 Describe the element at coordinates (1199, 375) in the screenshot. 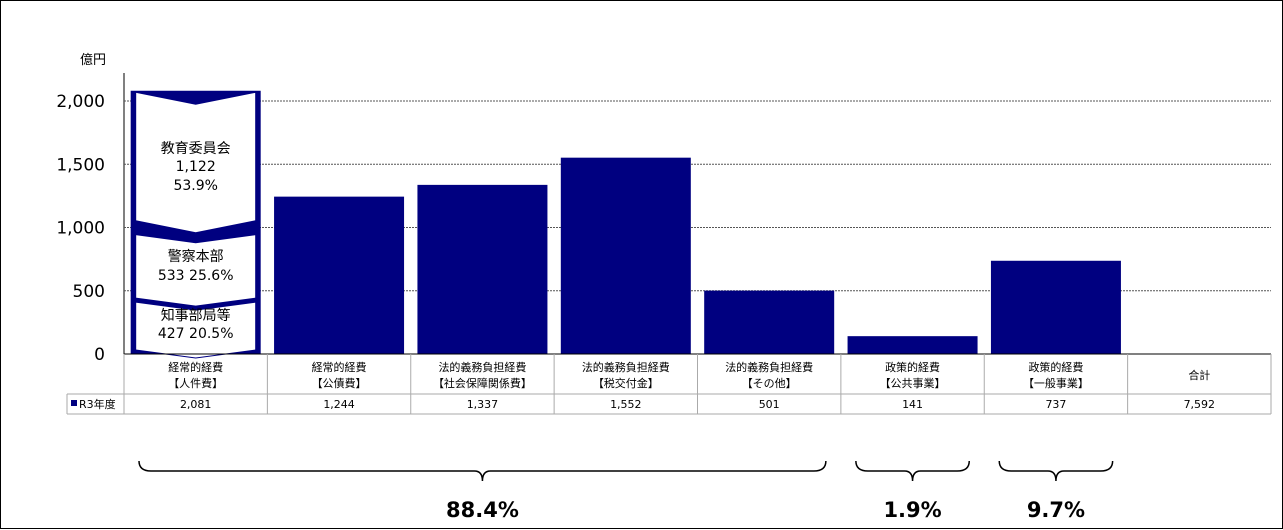

I see `category-label: 合計` at that location.